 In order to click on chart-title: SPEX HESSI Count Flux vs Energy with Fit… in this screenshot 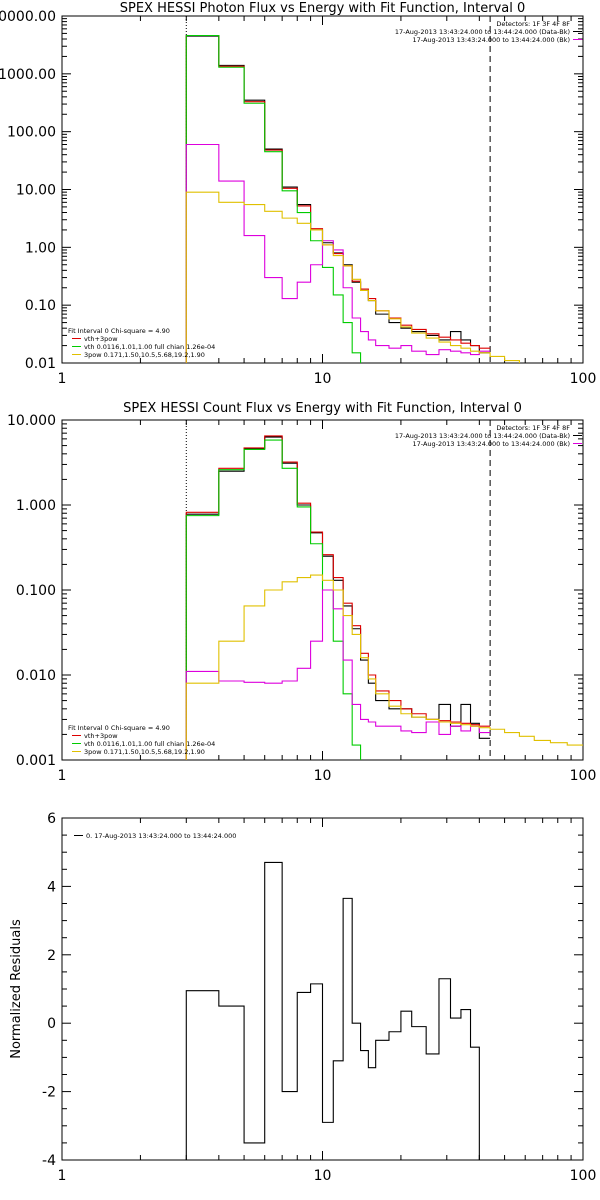, I will do `click(322, 408)`.